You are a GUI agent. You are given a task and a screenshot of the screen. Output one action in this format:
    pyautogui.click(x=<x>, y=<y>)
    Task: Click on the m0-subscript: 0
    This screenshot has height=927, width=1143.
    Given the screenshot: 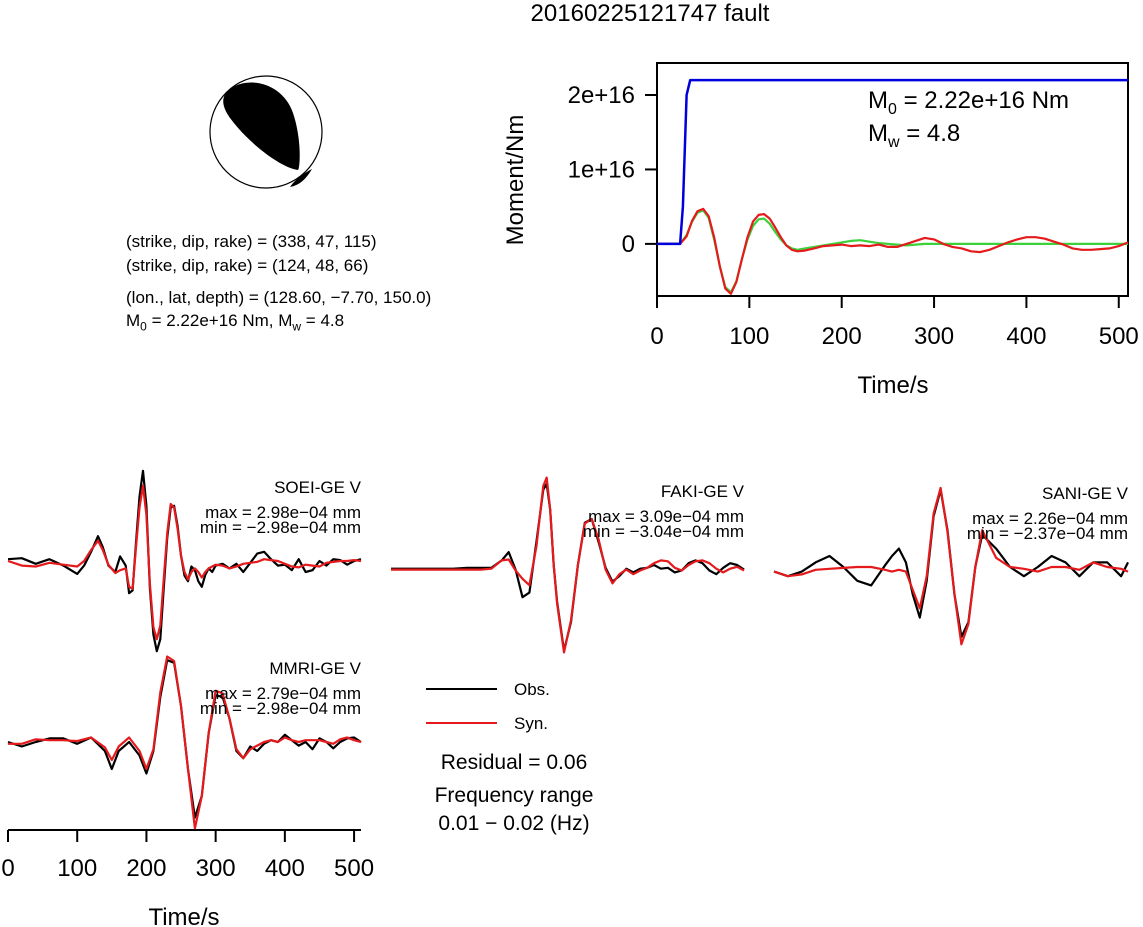 What is the action you would take?
    pyautogui.click(x=143, y=326)
    